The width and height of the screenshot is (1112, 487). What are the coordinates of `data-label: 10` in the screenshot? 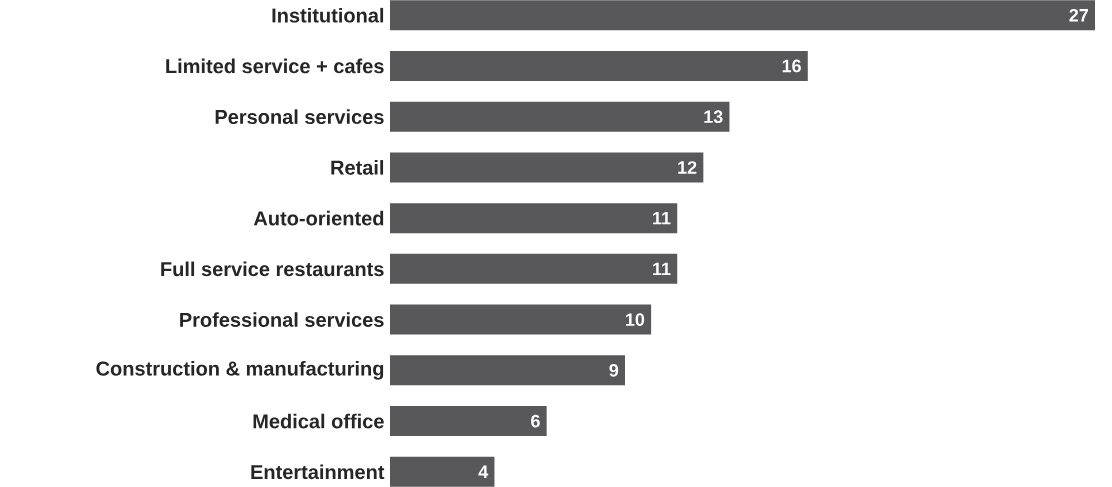 It's located at (635, 319).